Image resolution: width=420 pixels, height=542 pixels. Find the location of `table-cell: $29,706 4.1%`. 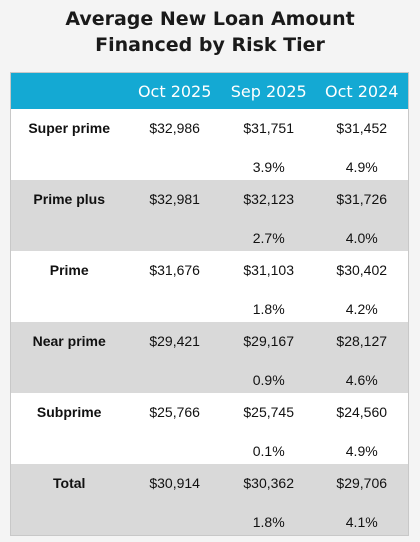

table-cell: $29,706 4.1% is located at coordinates (361, 499).